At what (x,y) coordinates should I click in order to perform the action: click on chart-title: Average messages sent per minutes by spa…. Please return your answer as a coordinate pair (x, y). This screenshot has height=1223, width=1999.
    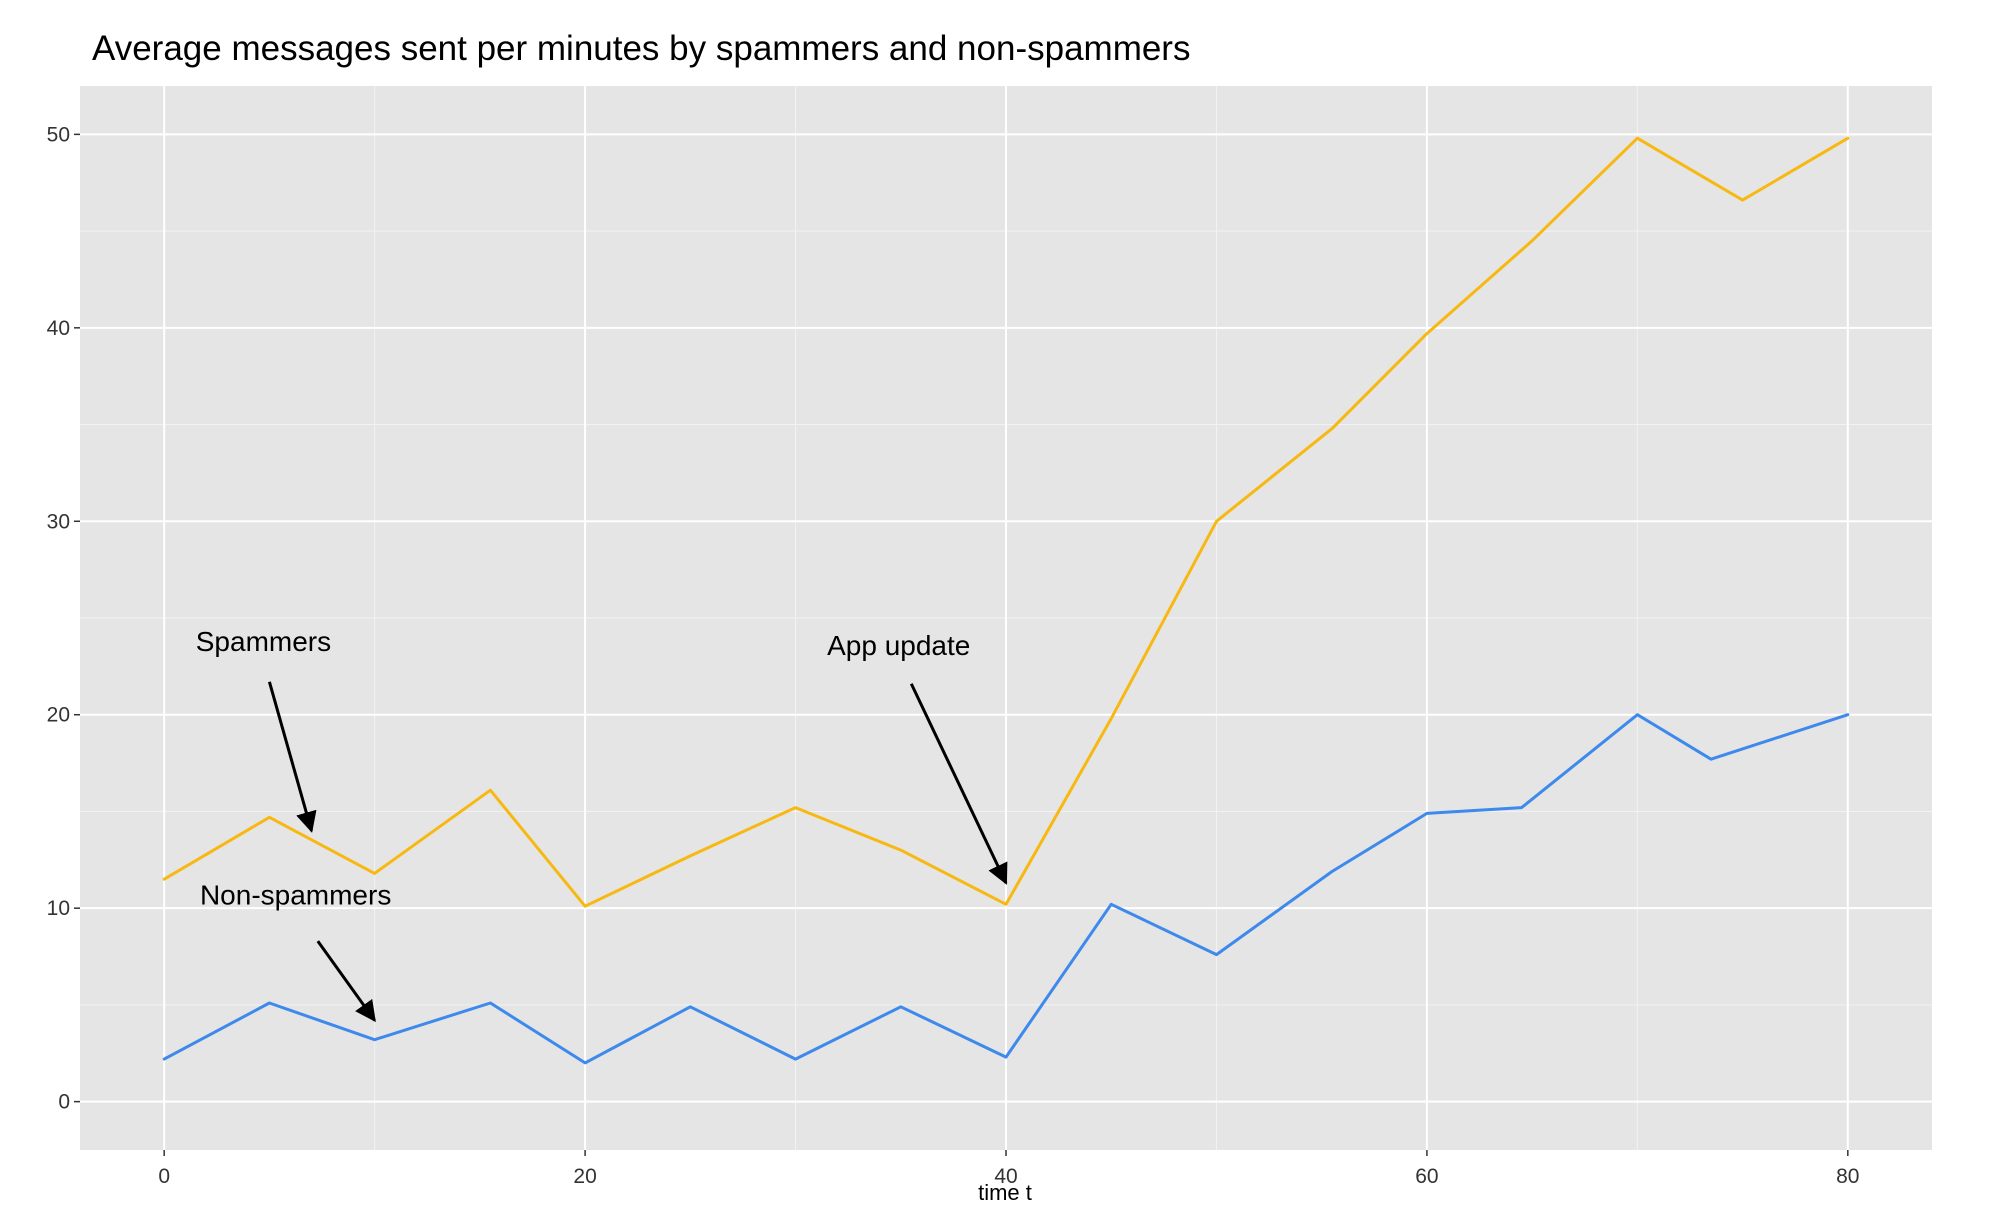
    Looking at the image, I should click on (641, 48).